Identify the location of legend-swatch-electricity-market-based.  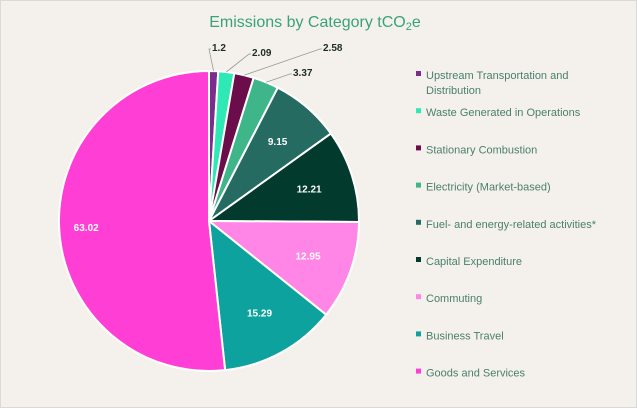
(418, 185).